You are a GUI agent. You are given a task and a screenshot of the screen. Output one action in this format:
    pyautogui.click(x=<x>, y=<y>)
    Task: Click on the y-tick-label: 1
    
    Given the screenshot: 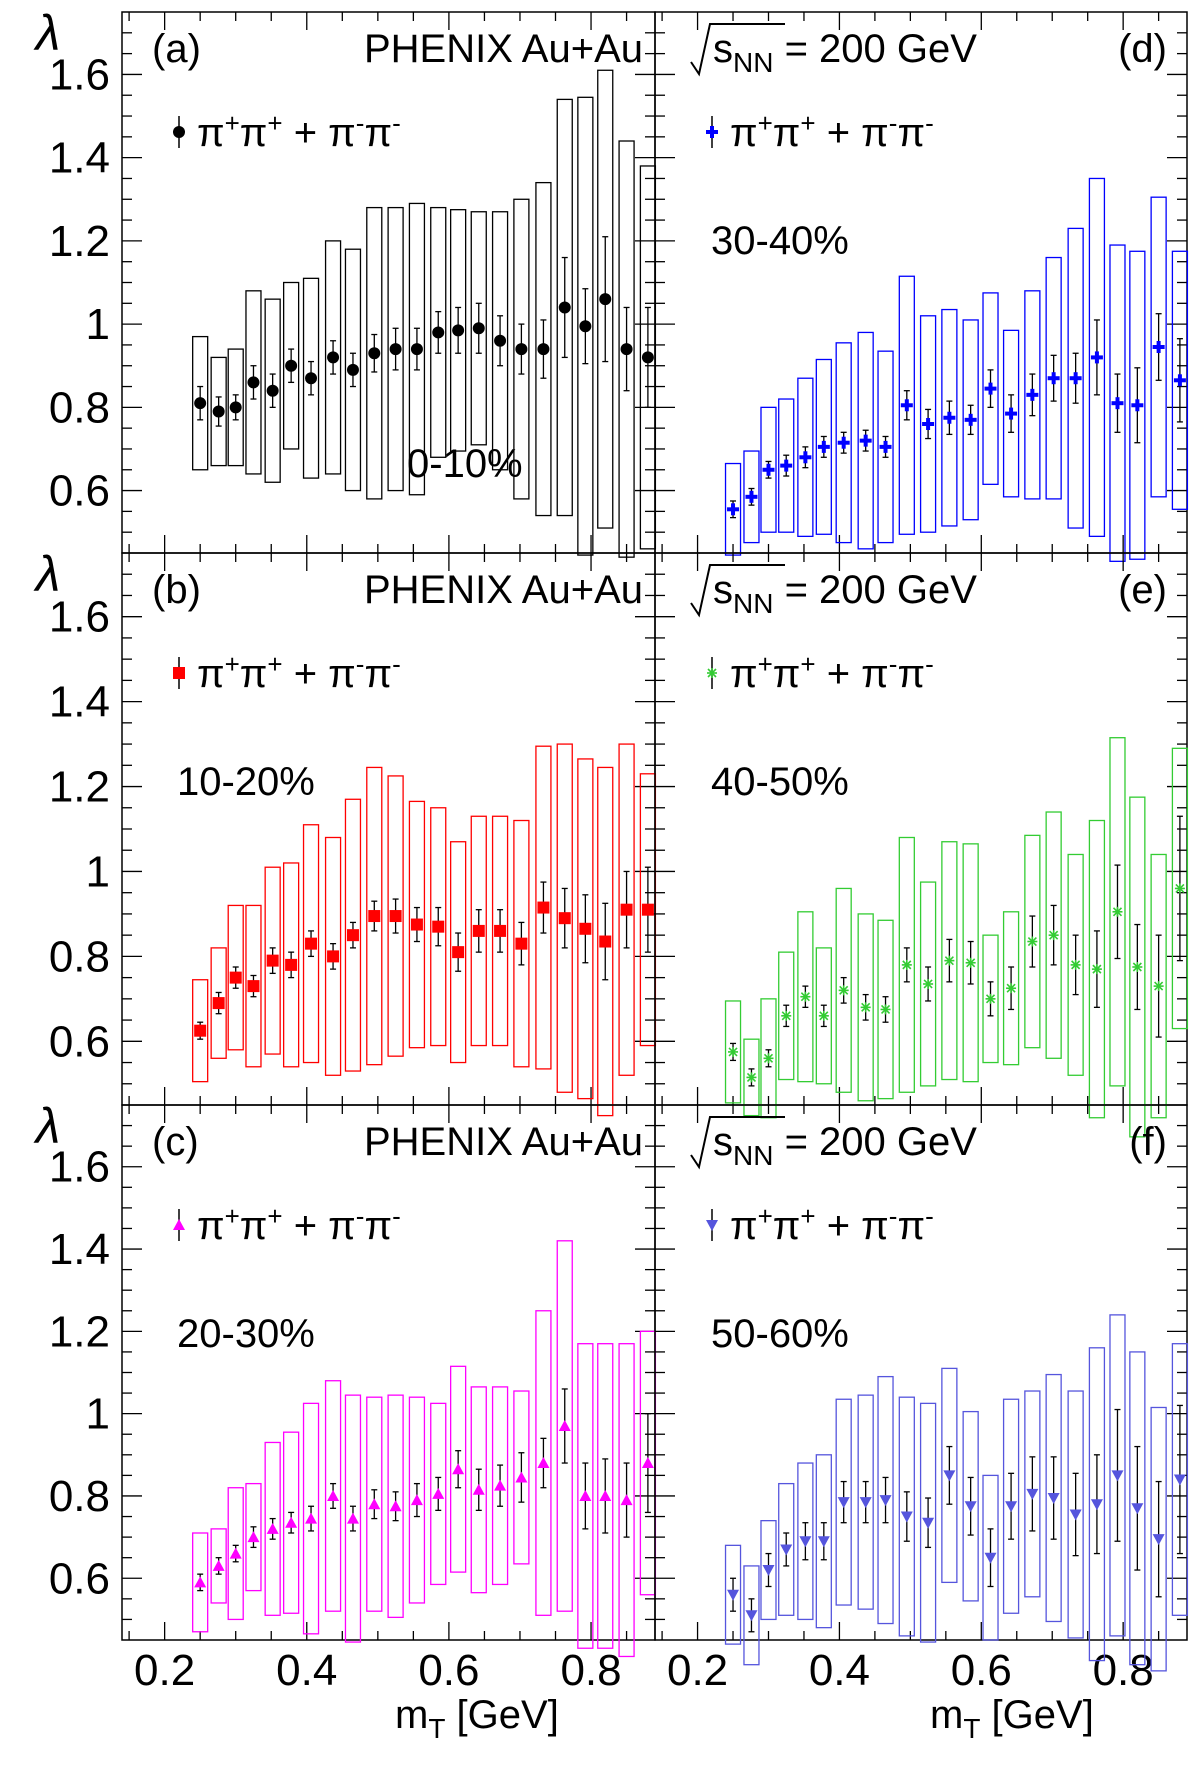 What is the action you would take?
    pyautogui.click(x=98, y=1414)
    